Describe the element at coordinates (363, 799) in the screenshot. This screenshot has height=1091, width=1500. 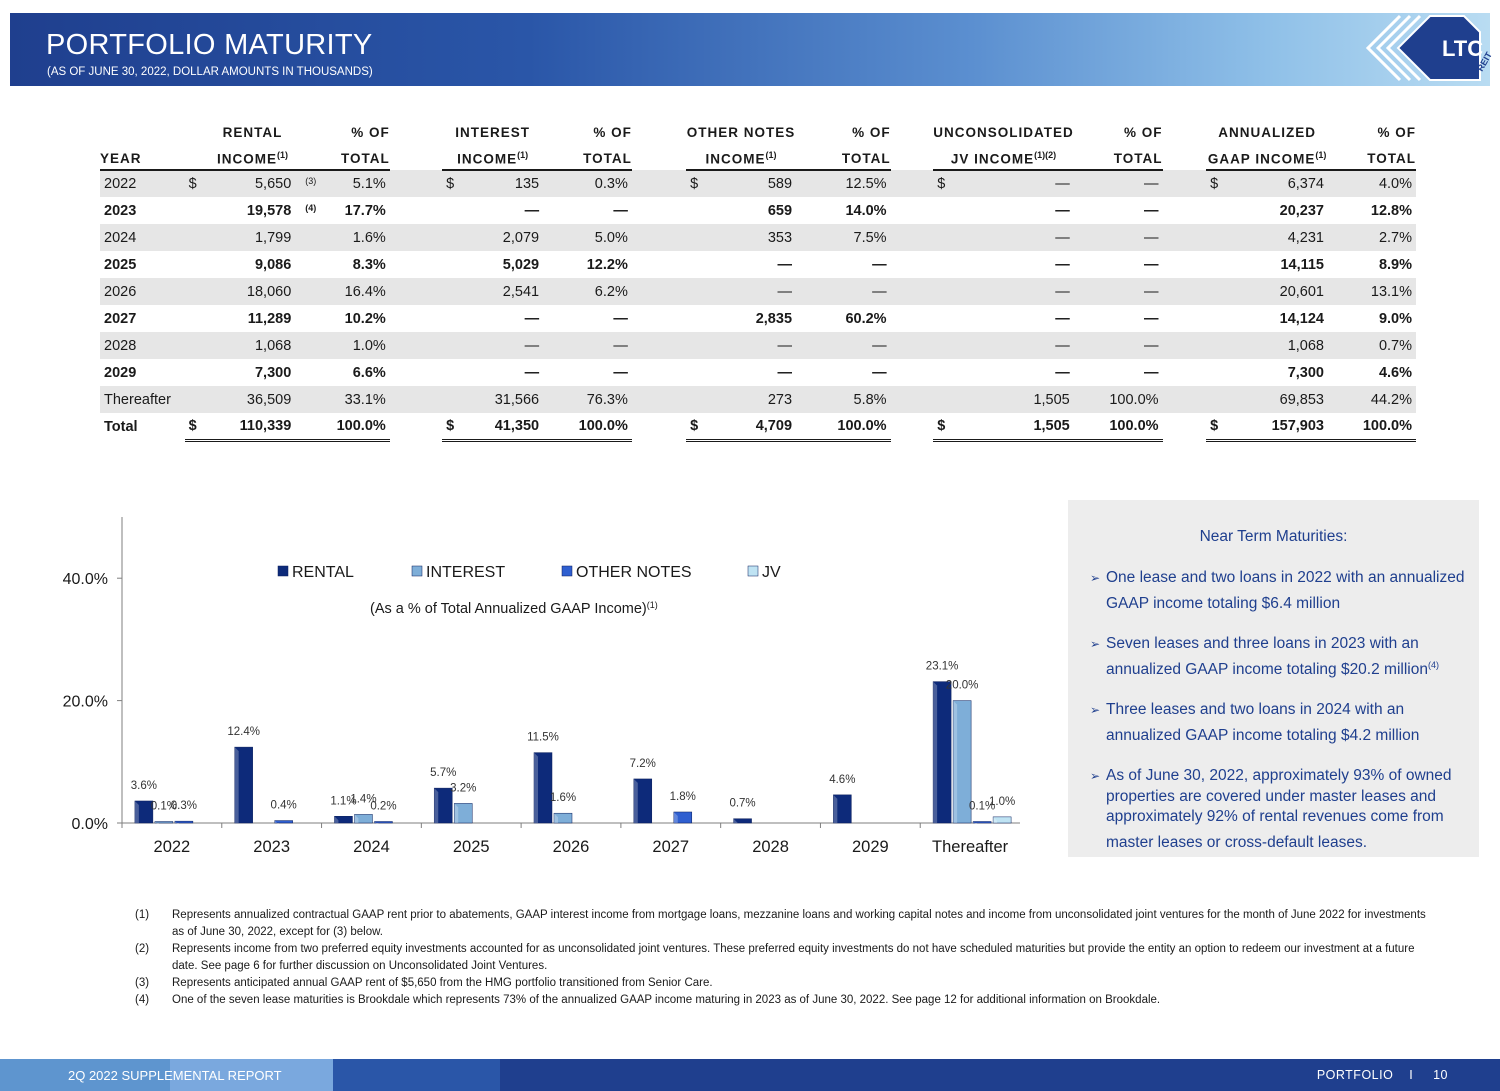
I see `data-label: 1.4%` at that location.